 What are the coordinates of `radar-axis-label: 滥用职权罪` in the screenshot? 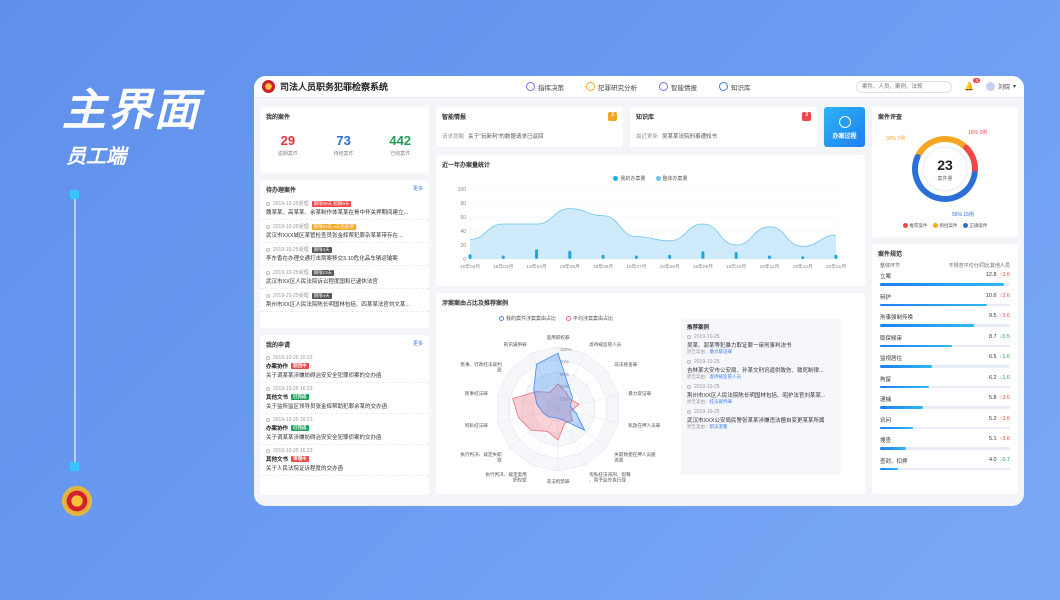 It's located at (558, 337).